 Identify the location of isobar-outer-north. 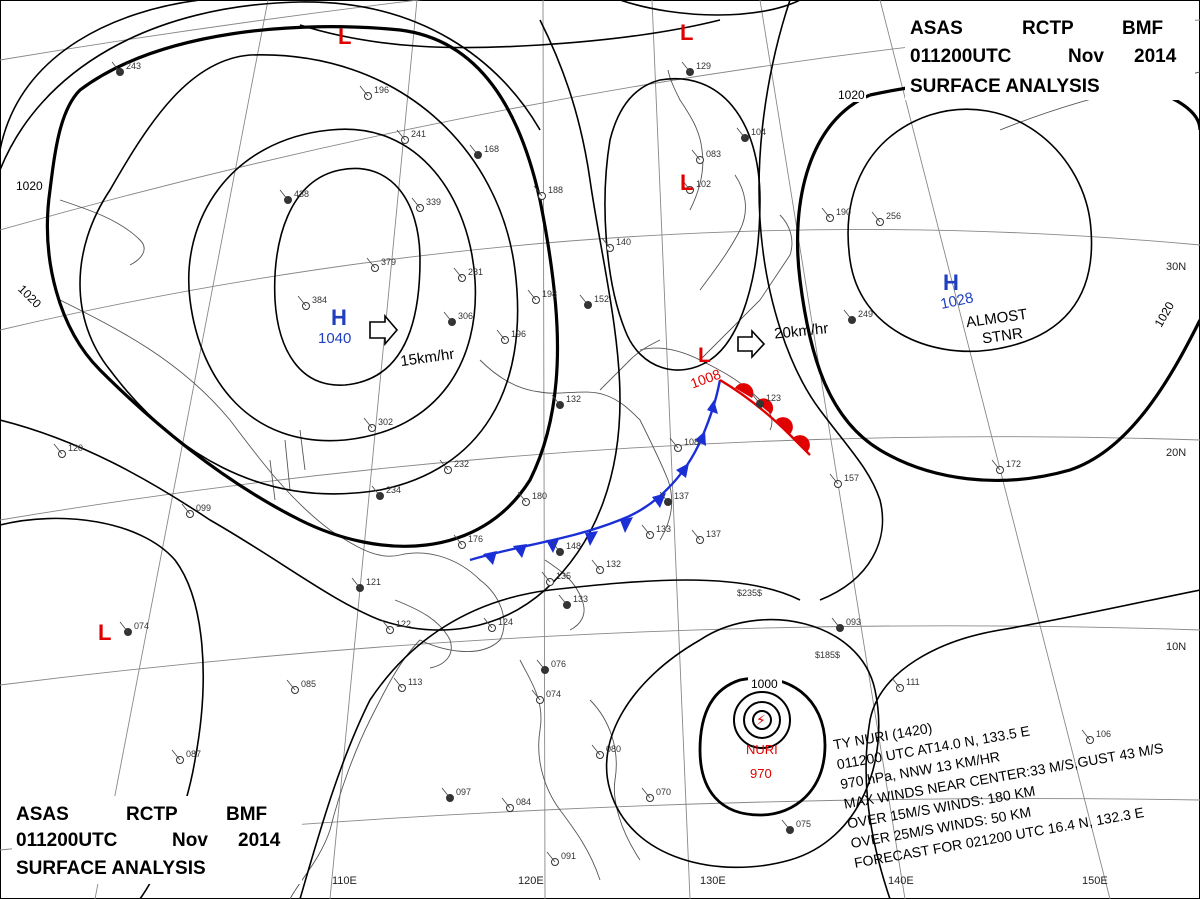
(270, 86).